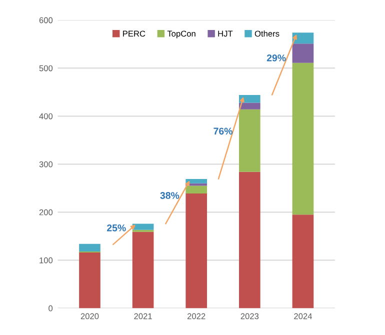 Image resolution: width=385 pixels, height=335 pixels. I want to click on y-tick-label: 0, so click(50, 308).